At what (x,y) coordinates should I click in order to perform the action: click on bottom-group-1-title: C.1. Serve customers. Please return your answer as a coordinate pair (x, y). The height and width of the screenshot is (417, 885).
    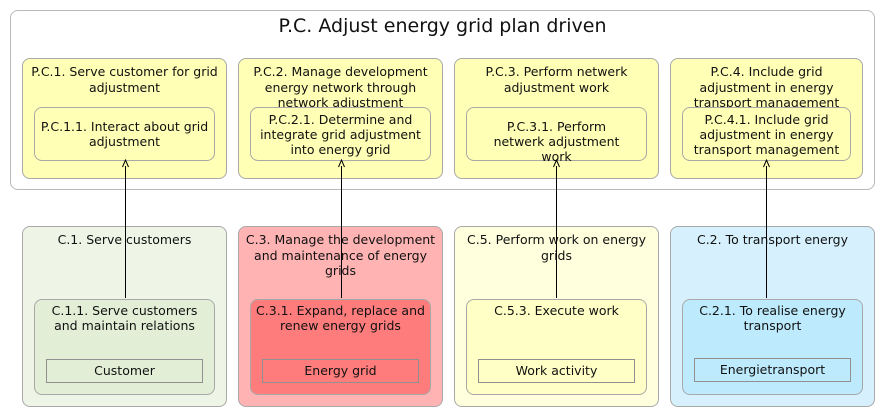
    Looking at the image, I should click on (124, 239).